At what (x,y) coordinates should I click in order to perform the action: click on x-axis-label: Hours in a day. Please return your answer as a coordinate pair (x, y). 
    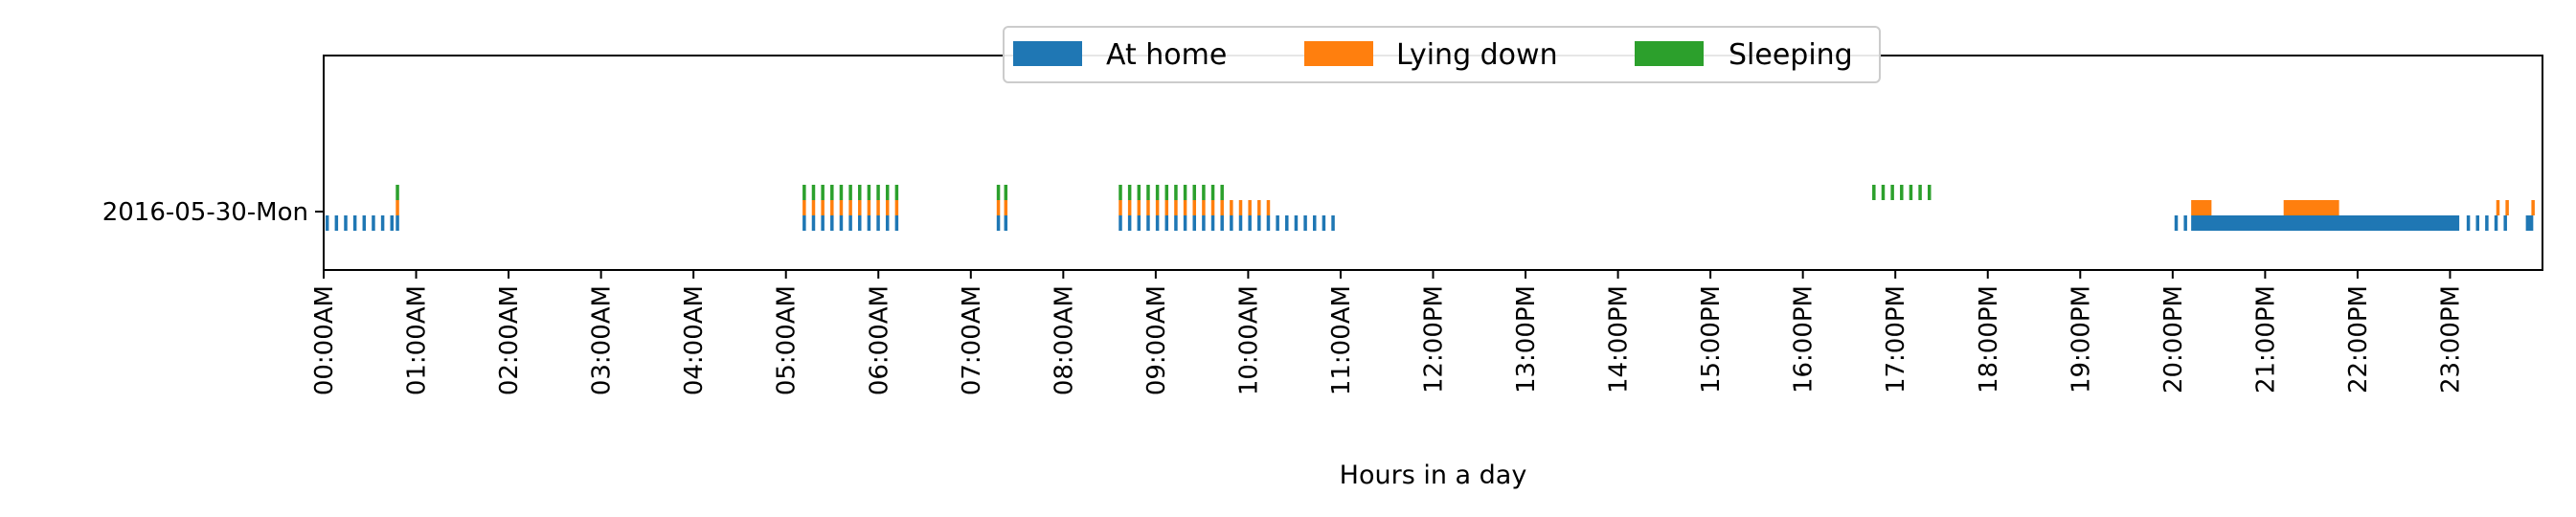
    Looking at the image, I should click on (1433, 475).